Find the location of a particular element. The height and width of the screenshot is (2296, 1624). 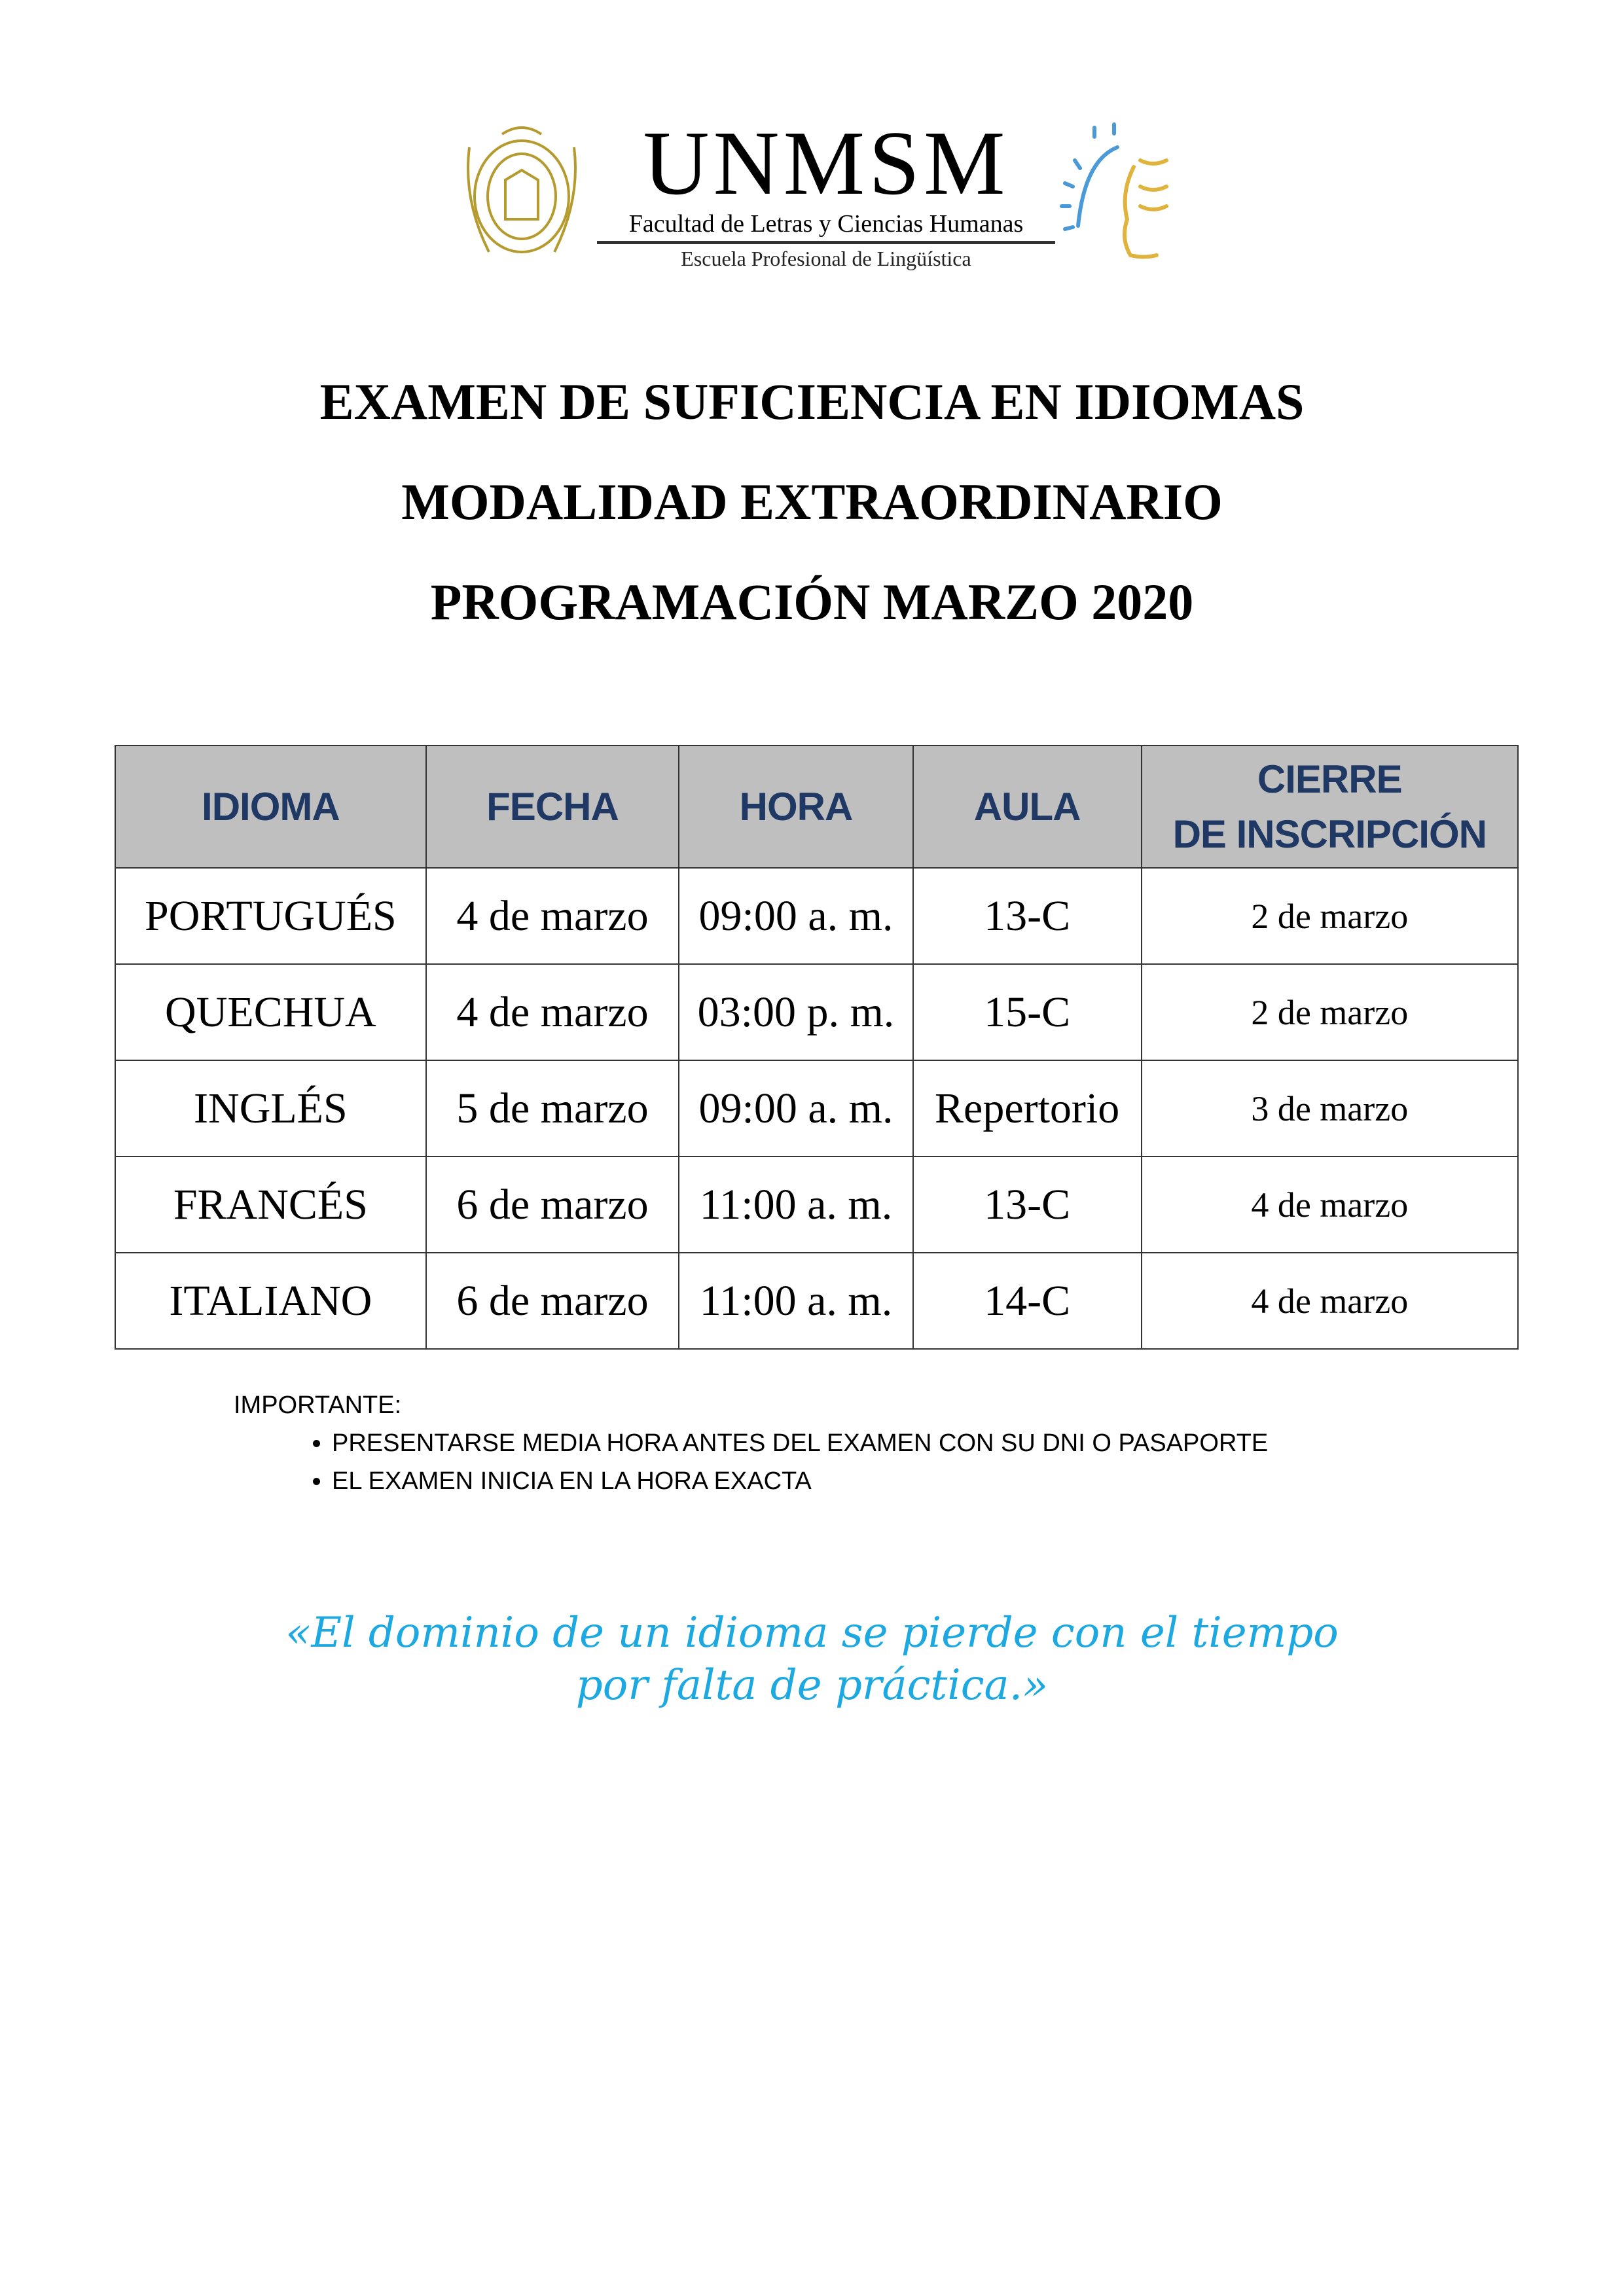

university-seal-icon is located at coordinates (522, 189).